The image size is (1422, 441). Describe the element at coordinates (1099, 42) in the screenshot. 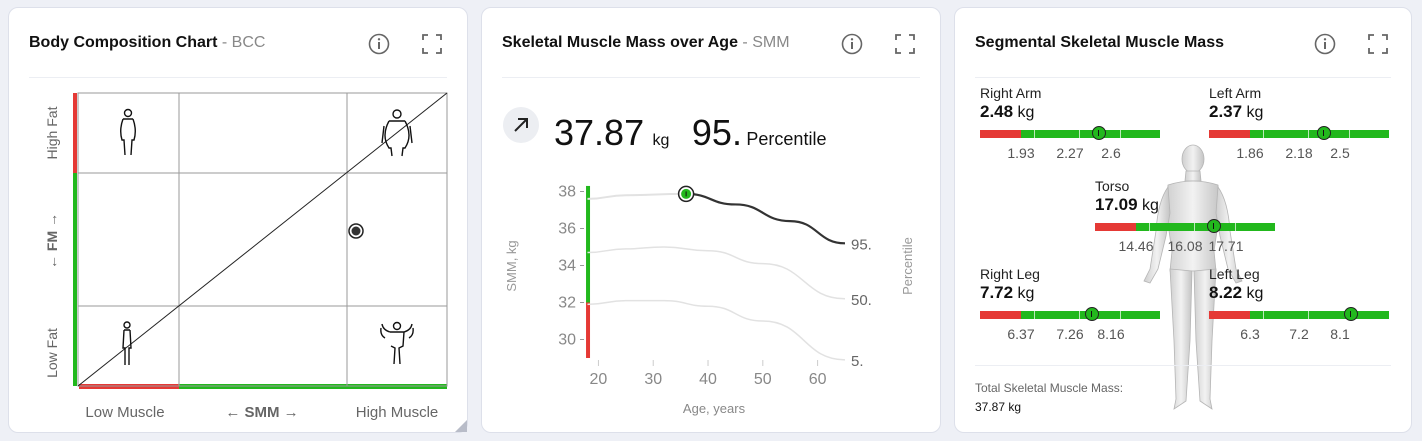

I see `seg-title-text: Segmental Skeletal Muscle Mass` at that location.